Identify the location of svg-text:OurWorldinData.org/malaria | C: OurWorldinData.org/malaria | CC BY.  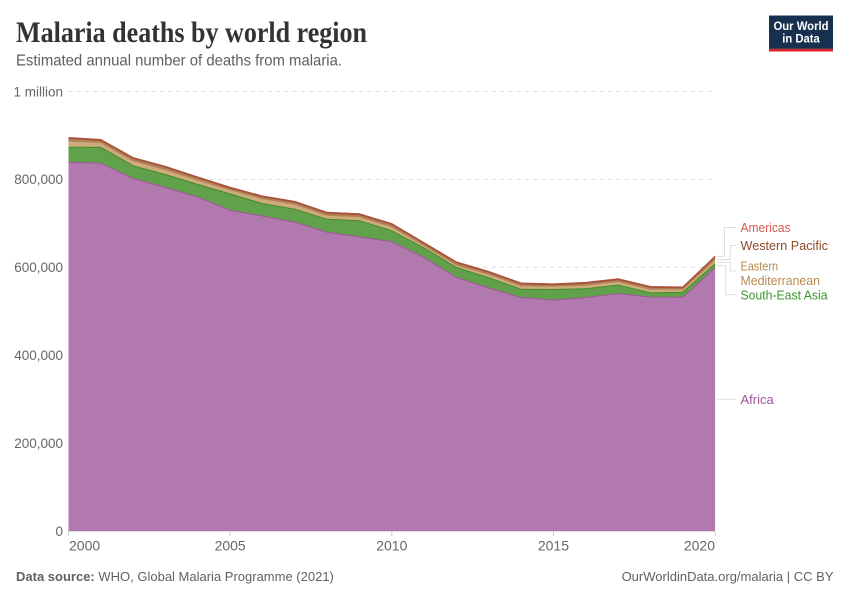
(728, 576).